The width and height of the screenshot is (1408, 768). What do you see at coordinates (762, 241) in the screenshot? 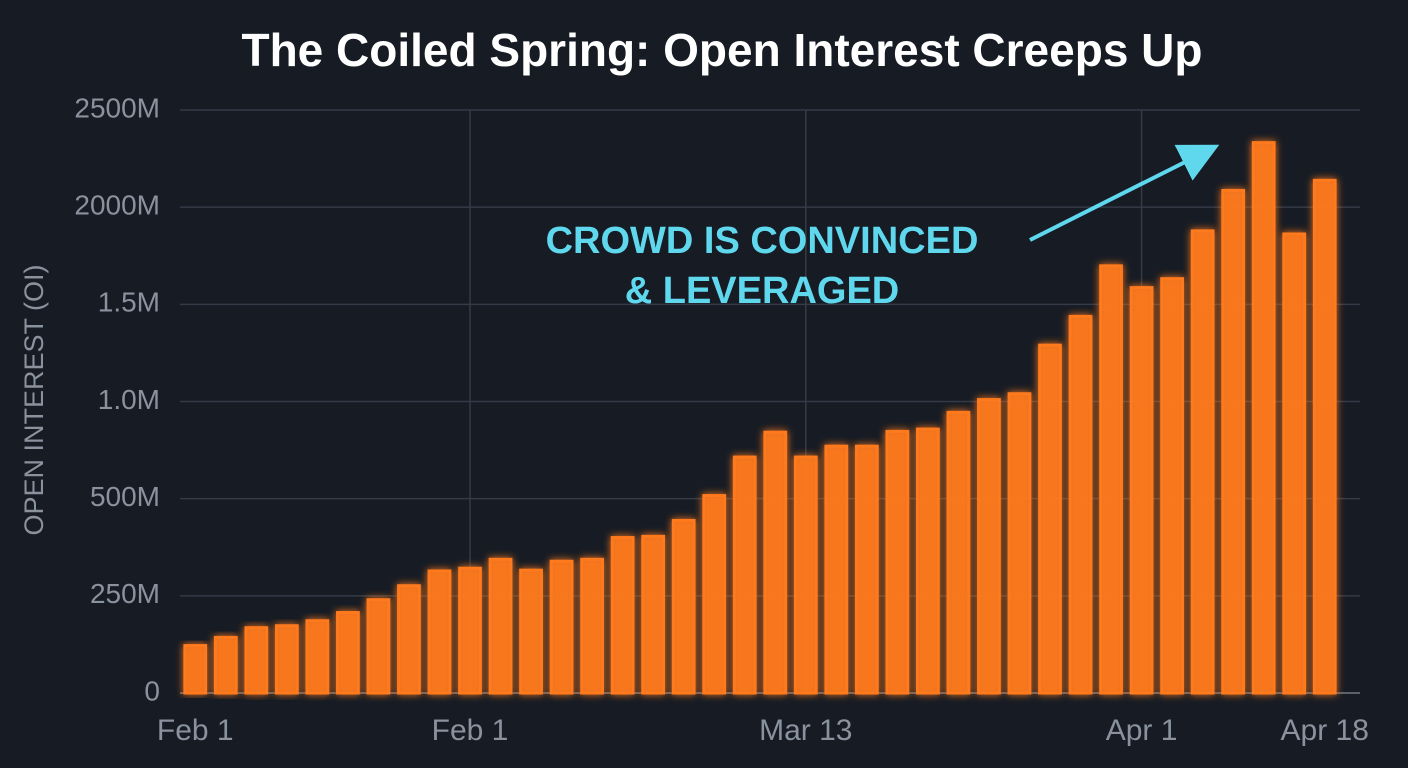
I see `annotation: CROWD IS CONVINCED` at bounding box center [762, 241].